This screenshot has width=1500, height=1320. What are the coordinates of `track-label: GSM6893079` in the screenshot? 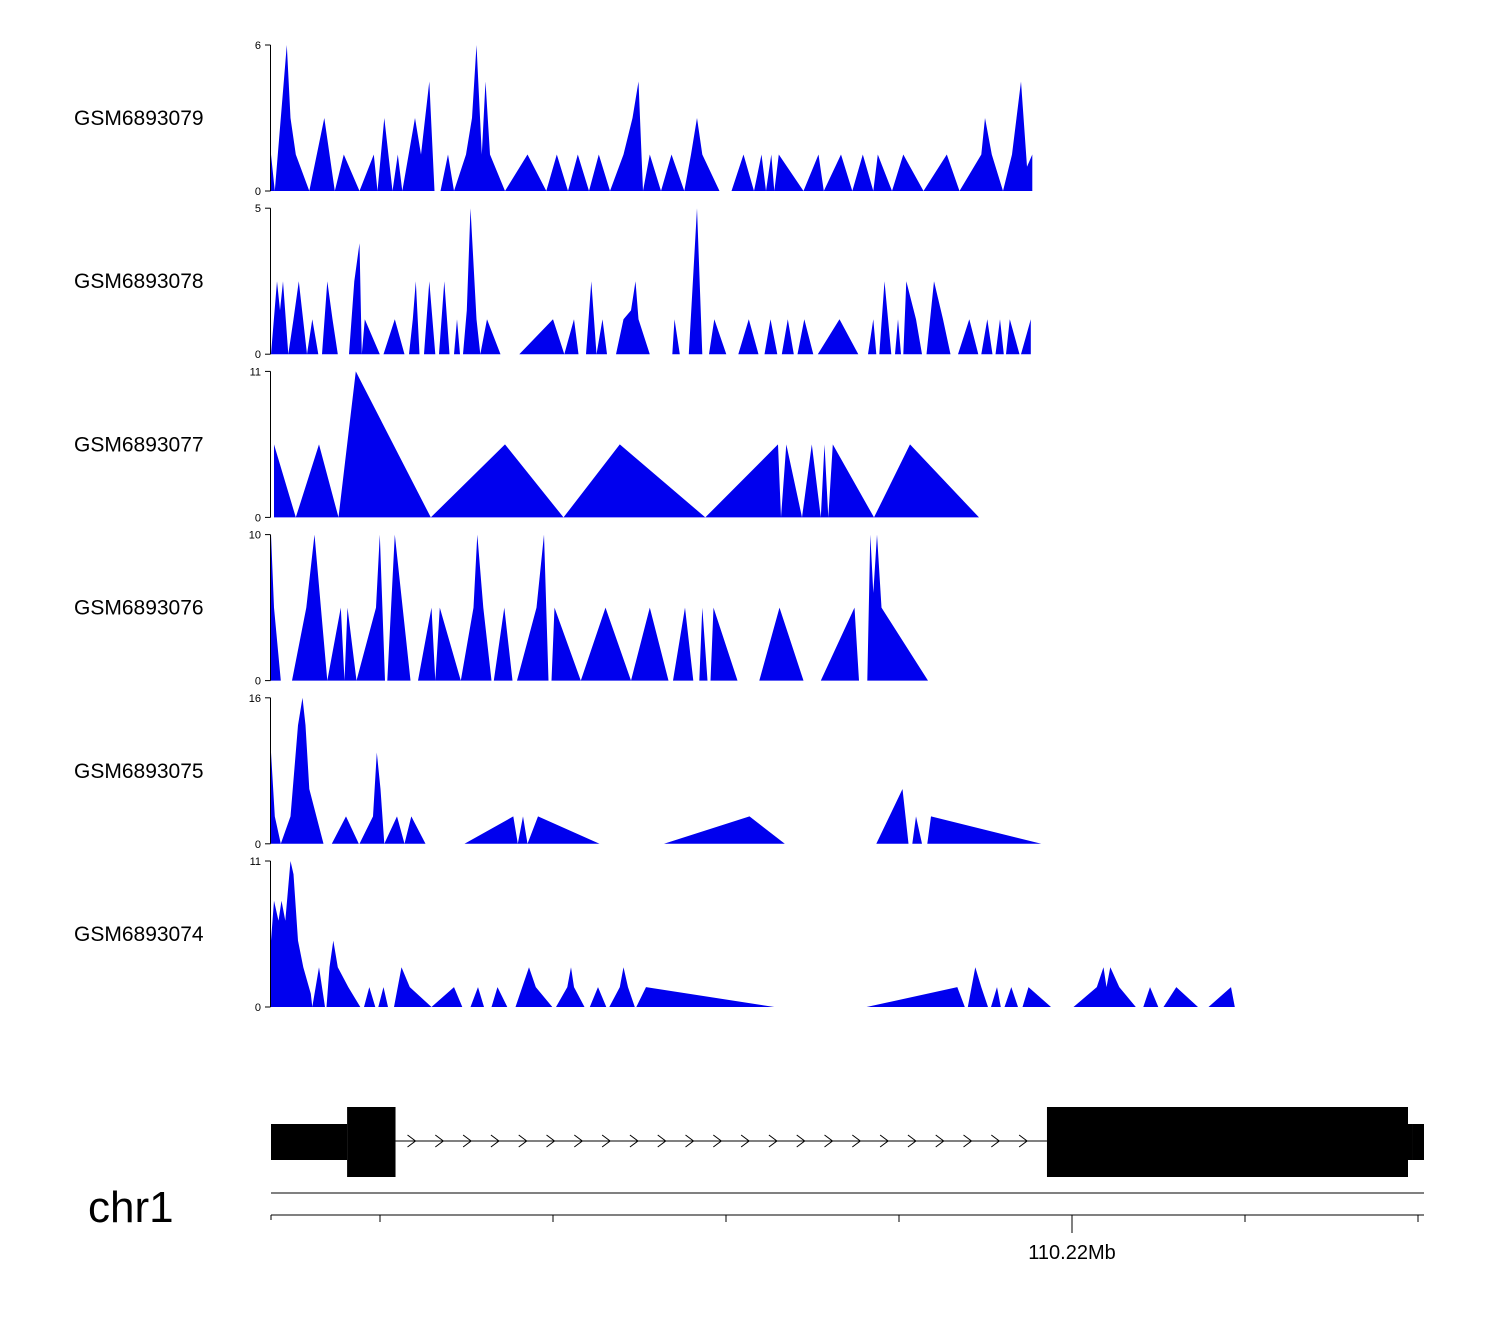 It's located at (139, 118).